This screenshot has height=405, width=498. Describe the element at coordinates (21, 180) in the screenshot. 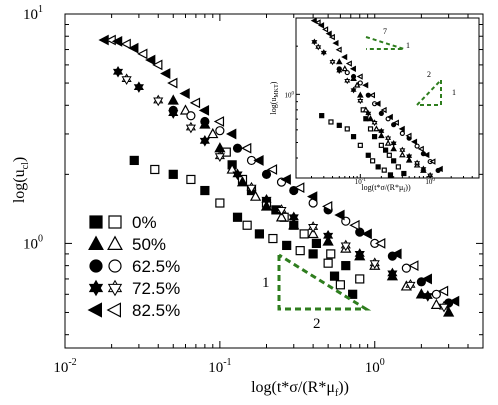

I see `y-axis-label: log(ucl)` at that location.